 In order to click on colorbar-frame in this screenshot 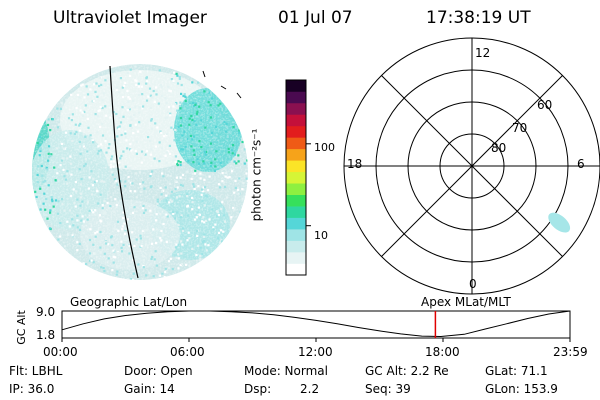, I will do `click(296, 177)`.